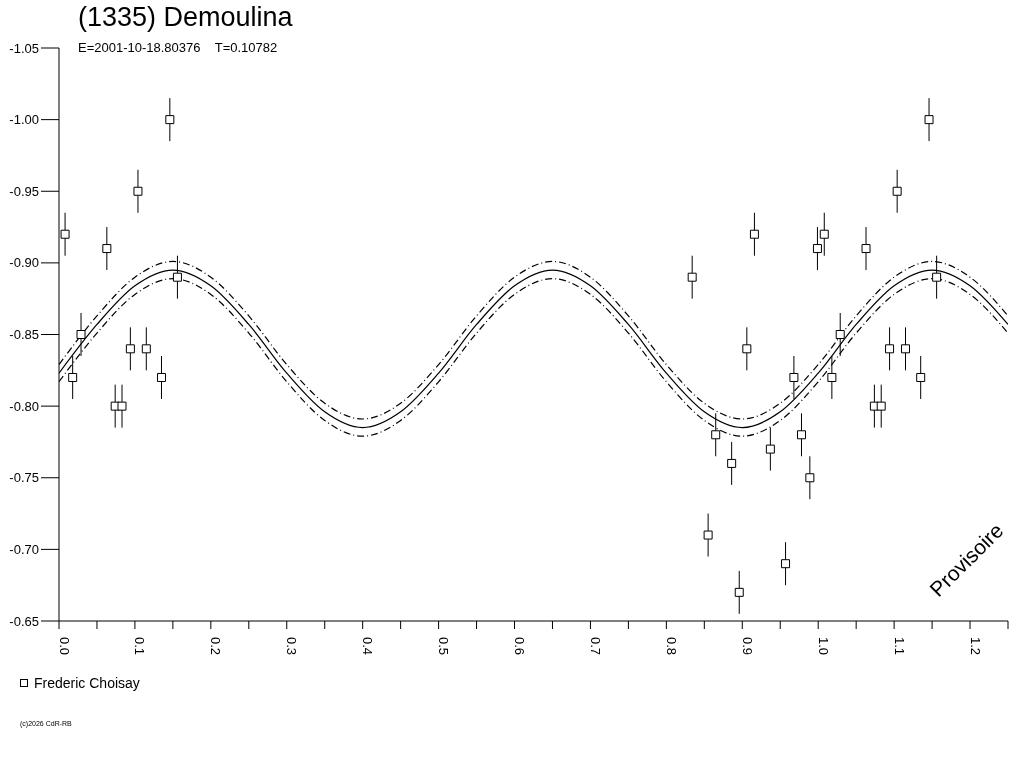  What do you see at coordinates (292, 646) in the screenshot?
I see `x-tick-label: 0.3` at bounding box center [292, 646].